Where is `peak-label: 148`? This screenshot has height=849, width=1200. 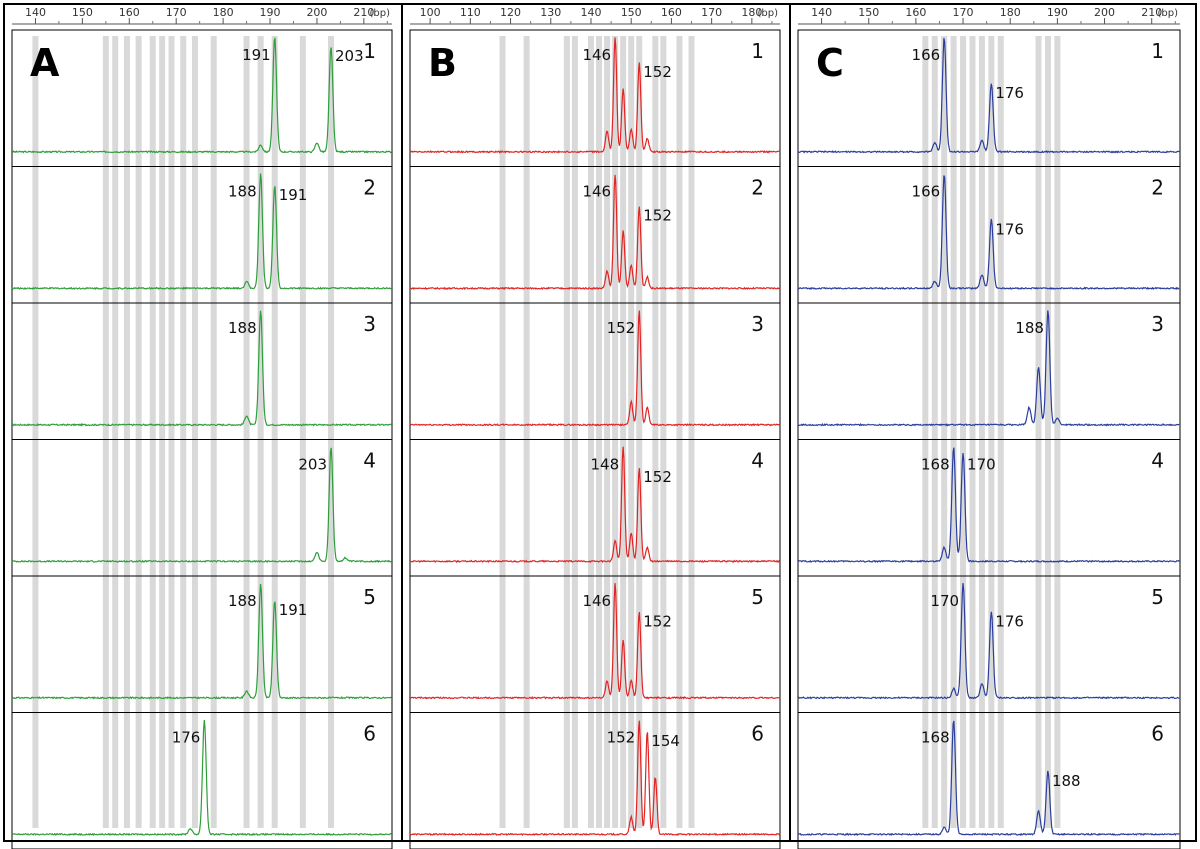
peak-label: 148 is located at coordinates (605, 465).